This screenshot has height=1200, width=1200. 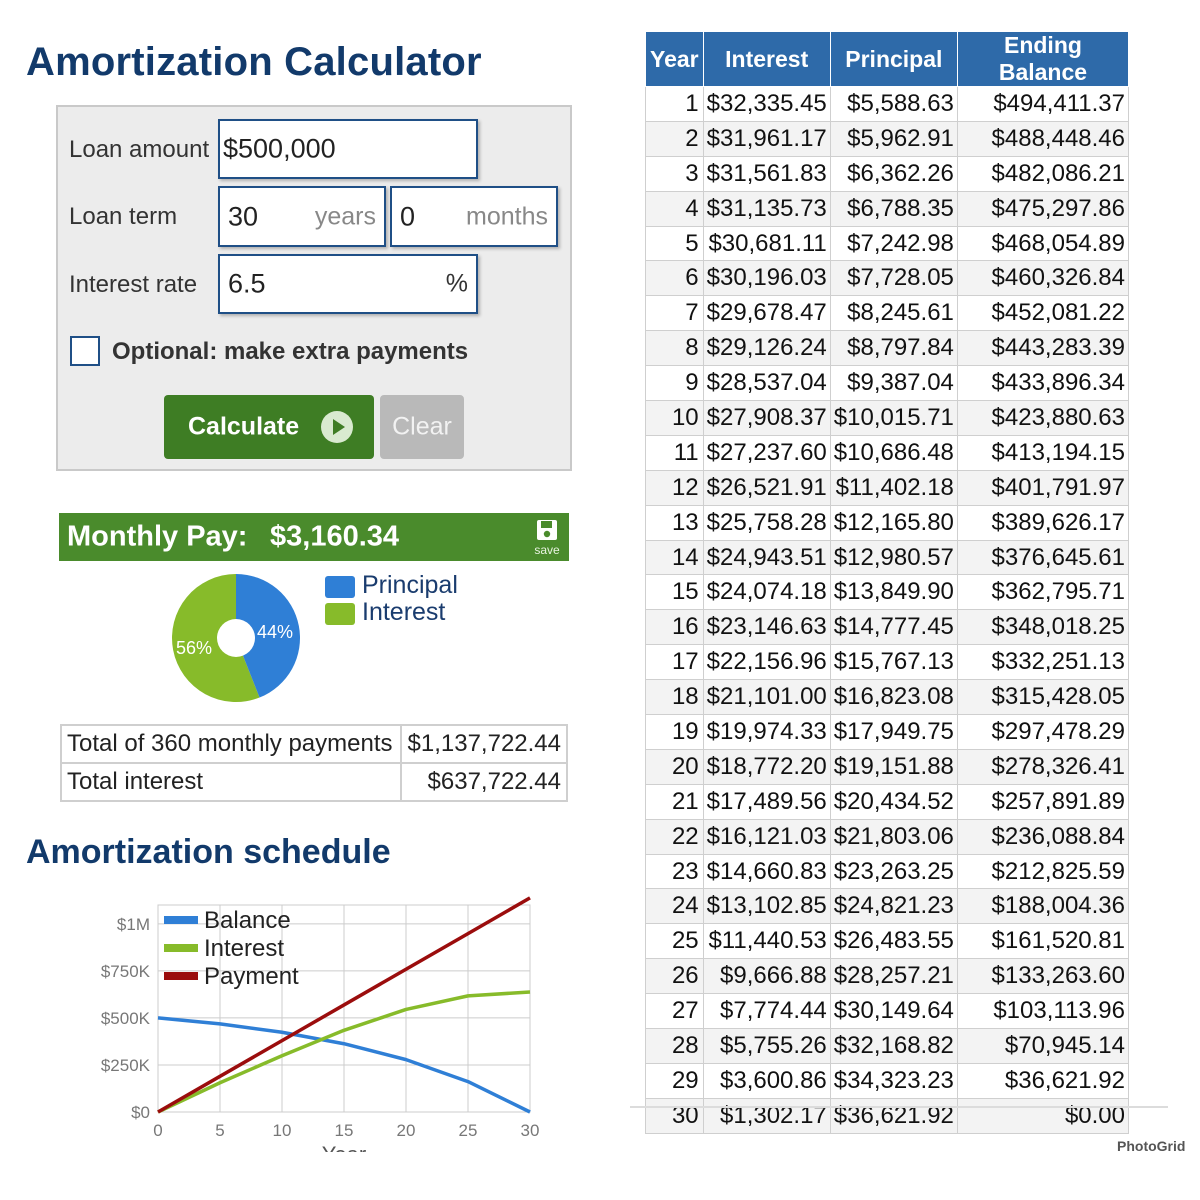 I want to click on cell-principal: $32,168.82, so click(x=893, y=1046).